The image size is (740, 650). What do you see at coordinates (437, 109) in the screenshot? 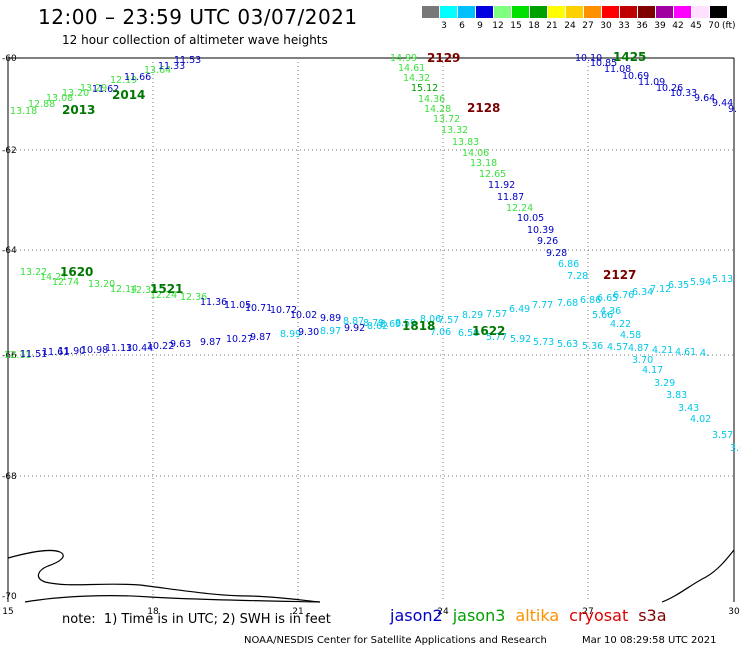
I see `wave-height-label: 14.28` at bounding box center [437, 109].